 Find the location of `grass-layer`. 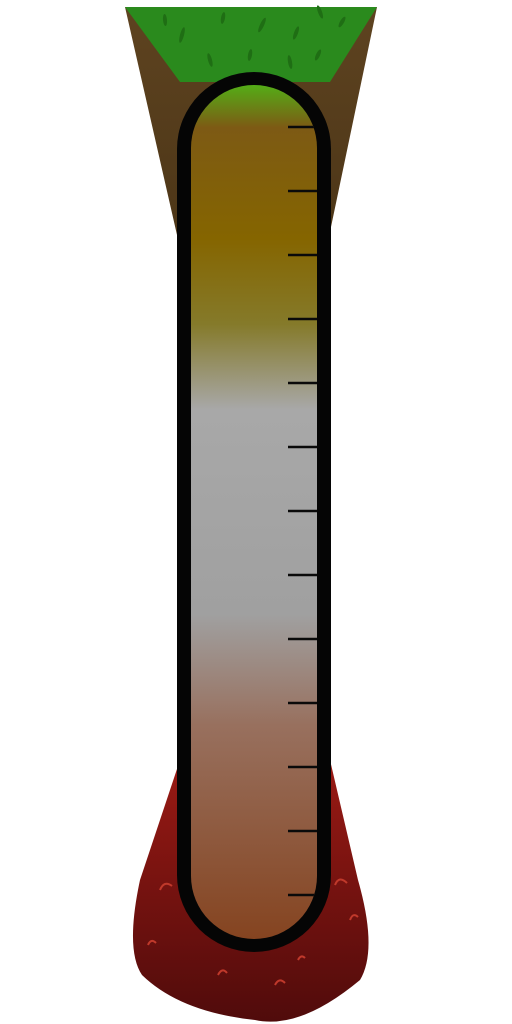

grass-layer is located at coordinates (251, 44).